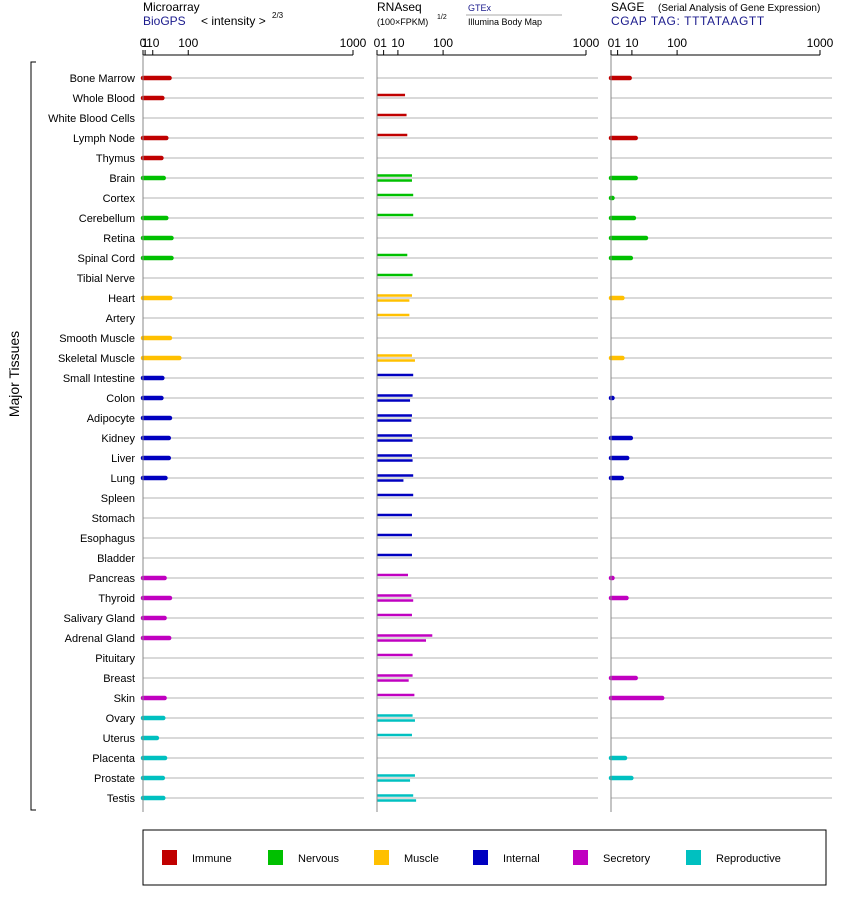  Describe the element at coordinates (233, 21) in the screenshot. I see `microarray-scale-label: < intensity >` at that location.